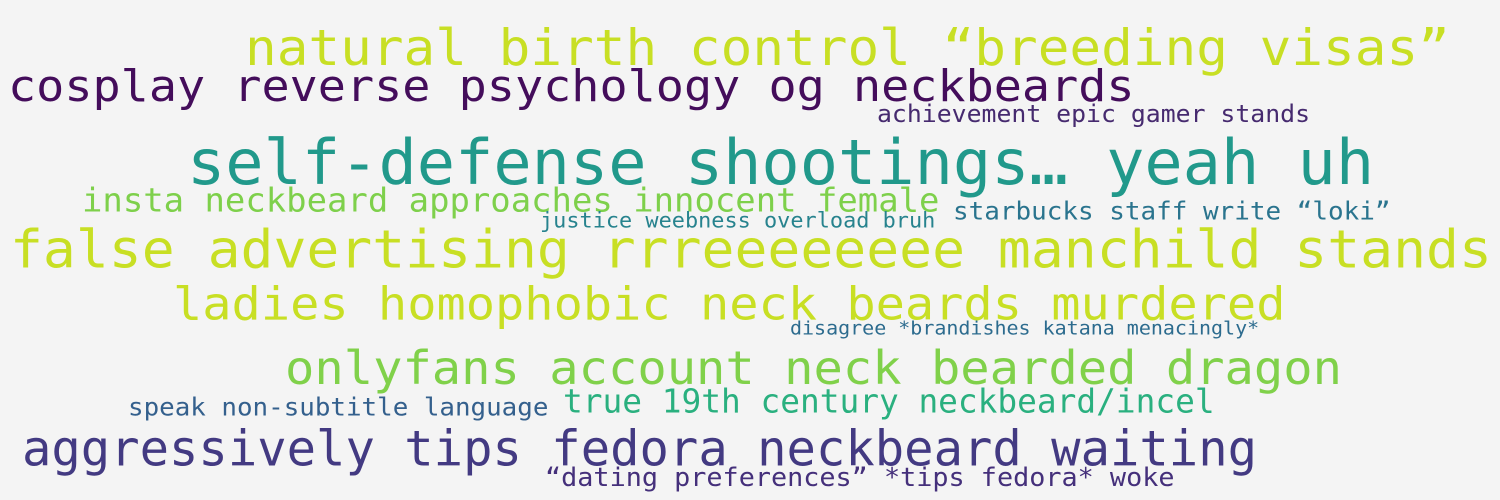  I want to click on cloud-phrase: onlyfans account neck bearded dragon, so click(813, 368).